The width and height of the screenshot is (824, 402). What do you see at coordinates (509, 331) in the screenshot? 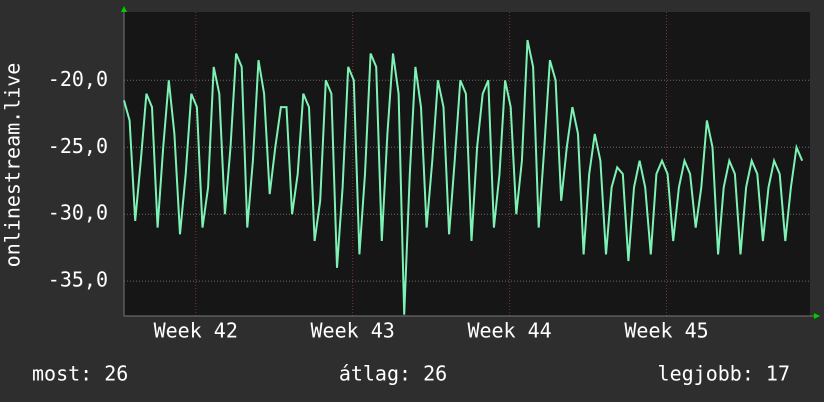
I see `x-tick-label: Week 44` at bounding box center [509, 331].